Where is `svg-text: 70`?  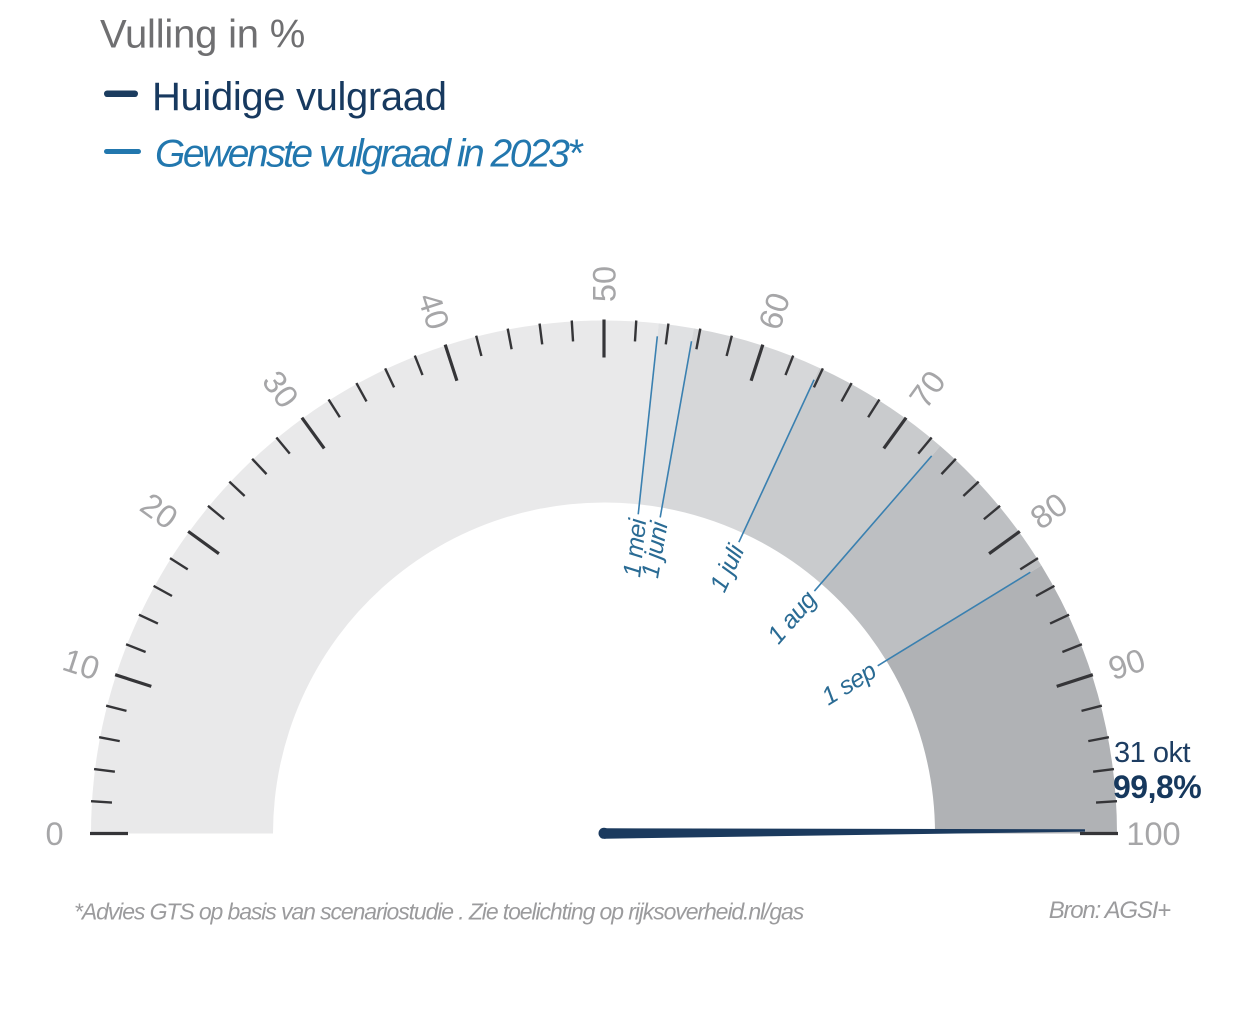
svg-text: 70 is located at coordinates (927, 389).